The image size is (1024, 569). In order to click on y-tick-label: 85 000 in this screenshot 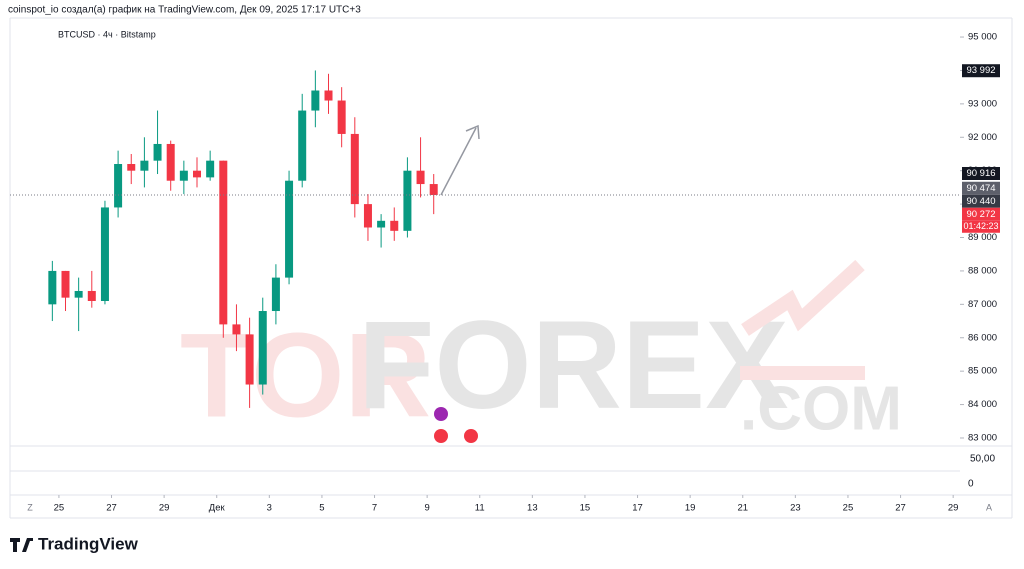, I will do `click(982, 371)`.